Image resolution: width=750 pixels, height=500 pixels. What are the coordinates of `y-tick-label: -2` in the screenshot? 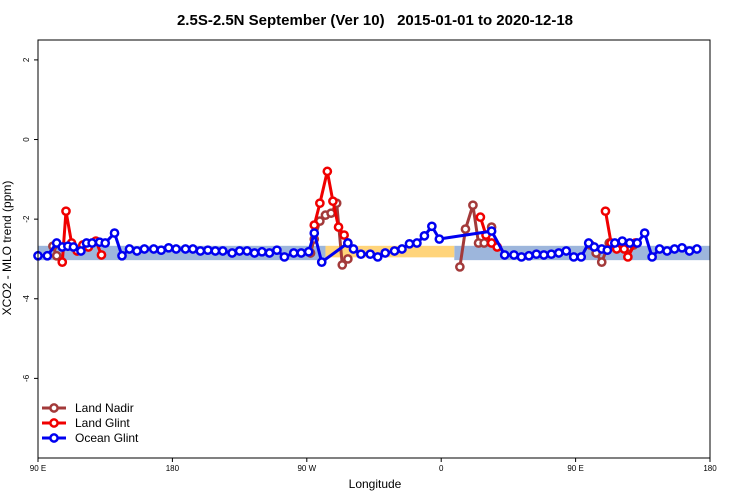 It's located at (26, 219).